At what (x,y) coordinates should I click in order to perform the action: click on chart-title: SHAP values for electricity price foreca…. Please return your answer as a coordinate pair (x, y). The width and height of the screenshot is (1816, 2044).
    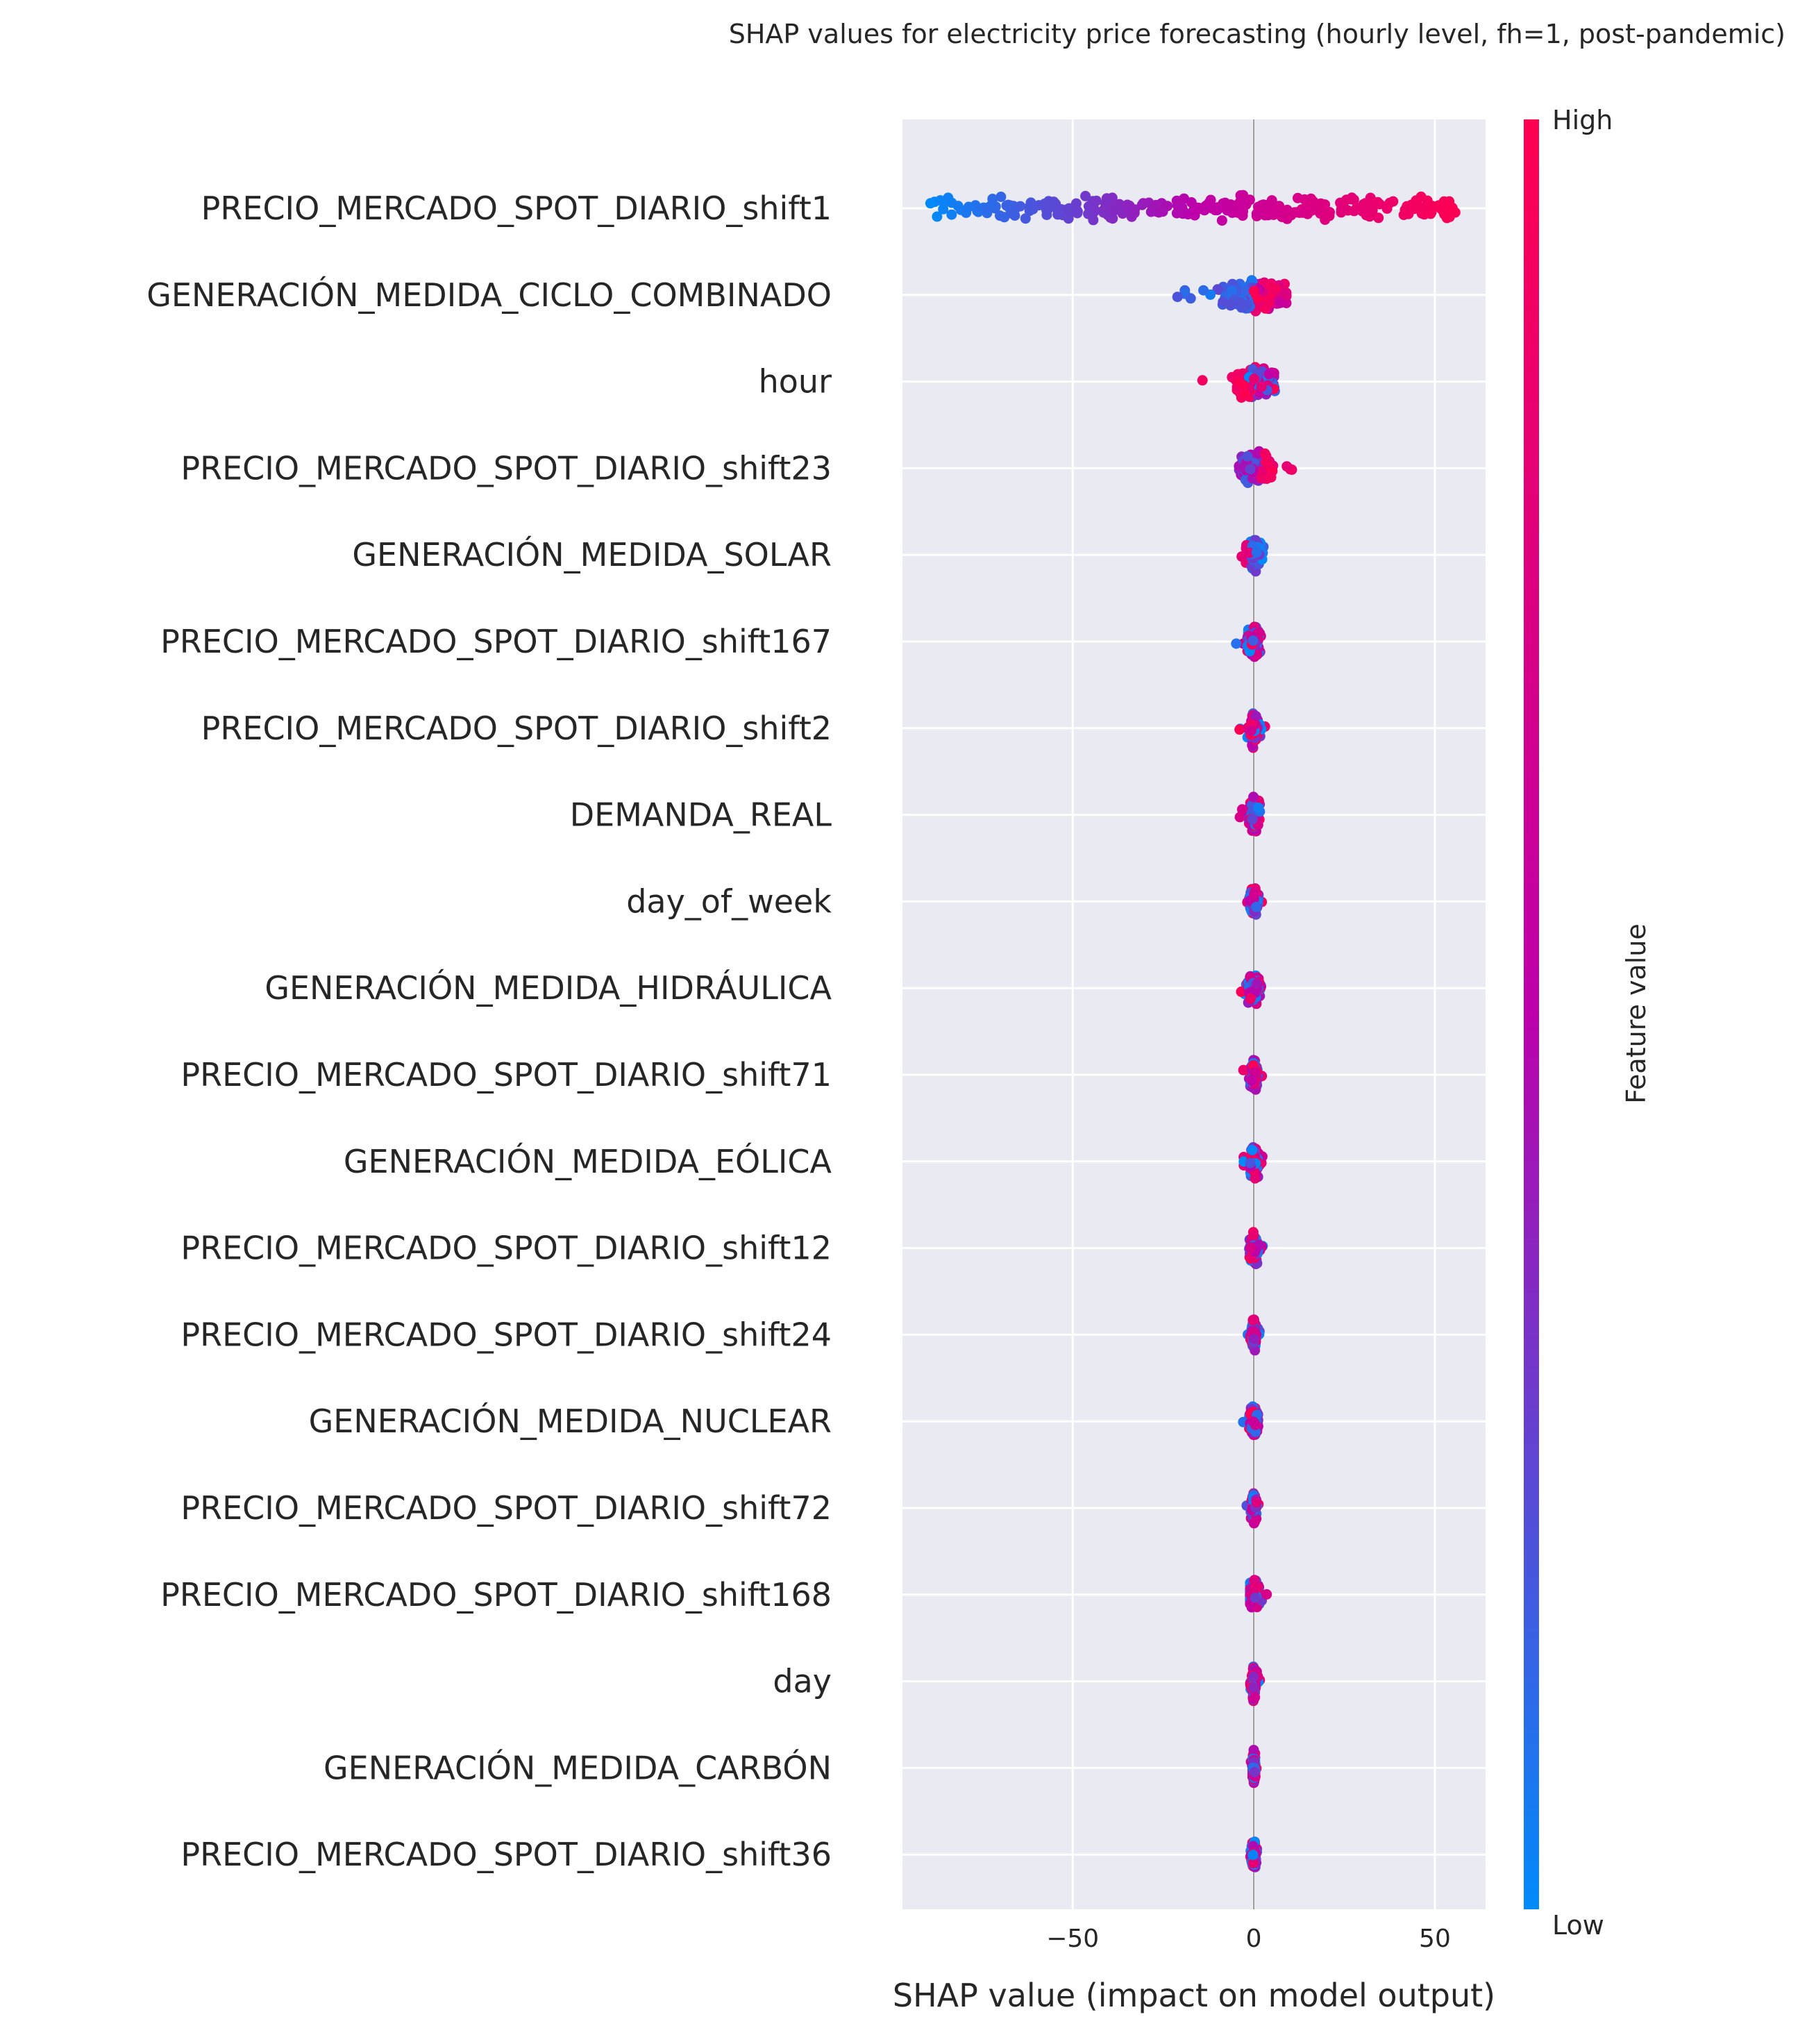
    Looking at the image, I should click on (1257, 34).